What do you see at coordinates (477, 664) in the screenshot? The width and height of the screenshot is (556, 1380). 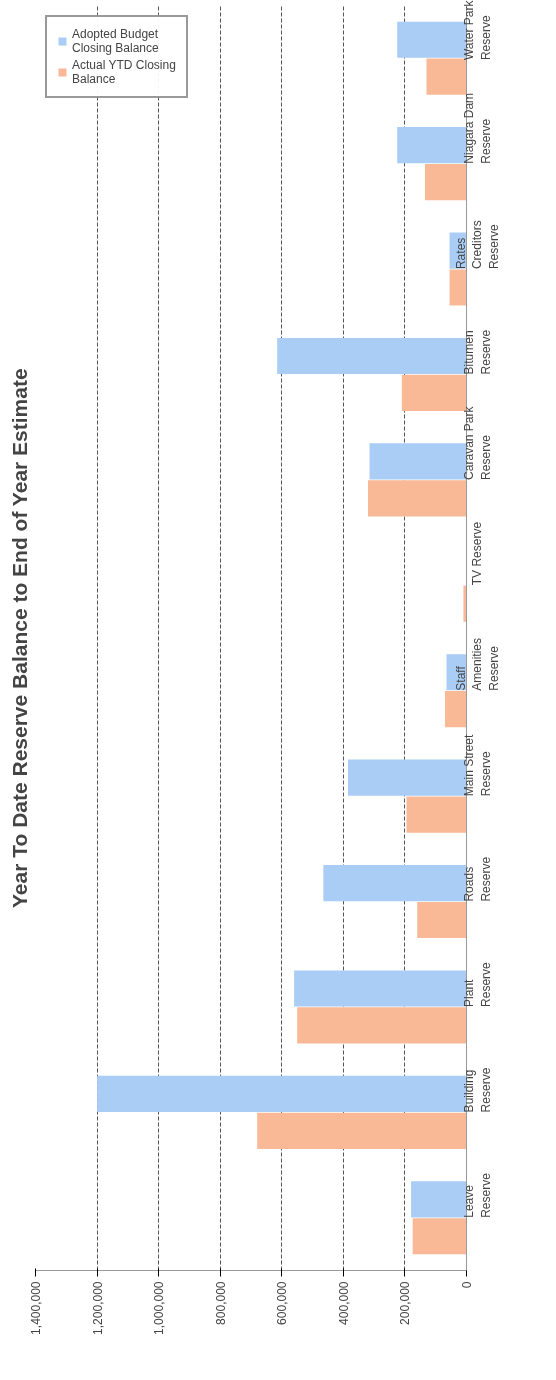 I see `y-tick-label: Staff Amenities Reserve` at bounding box center [477, 664].